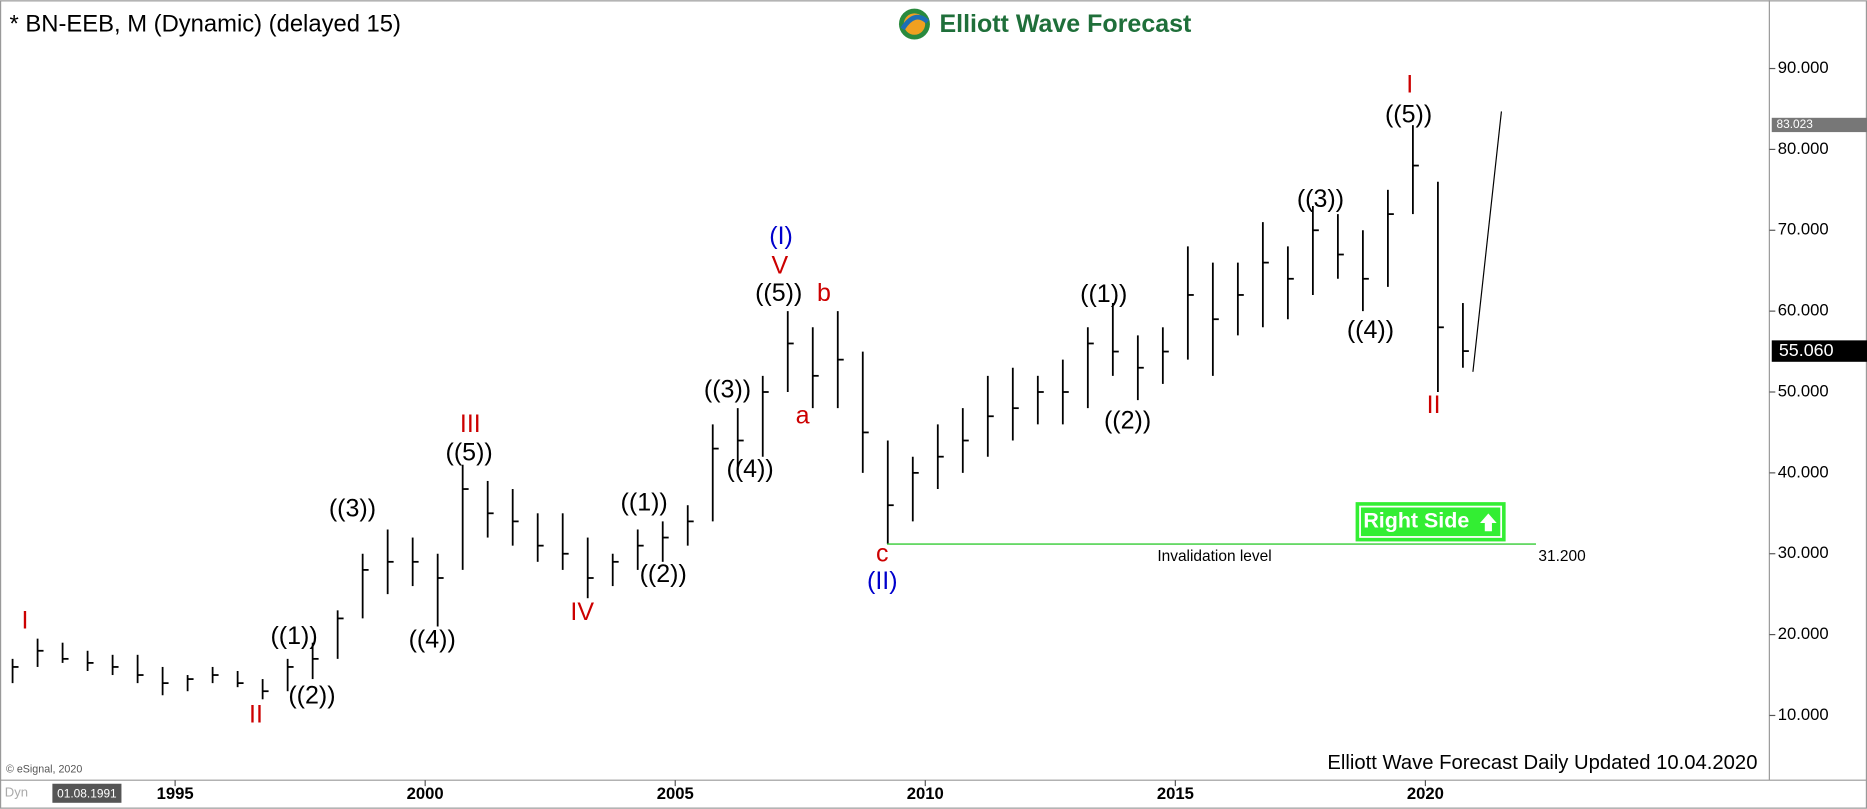 Image resolution: width=1867 pixels, height=809 pixels. Describe the element at coordinates (1803, 229) in the screenshot. I see `y-tick-label: 70.000` at that location.